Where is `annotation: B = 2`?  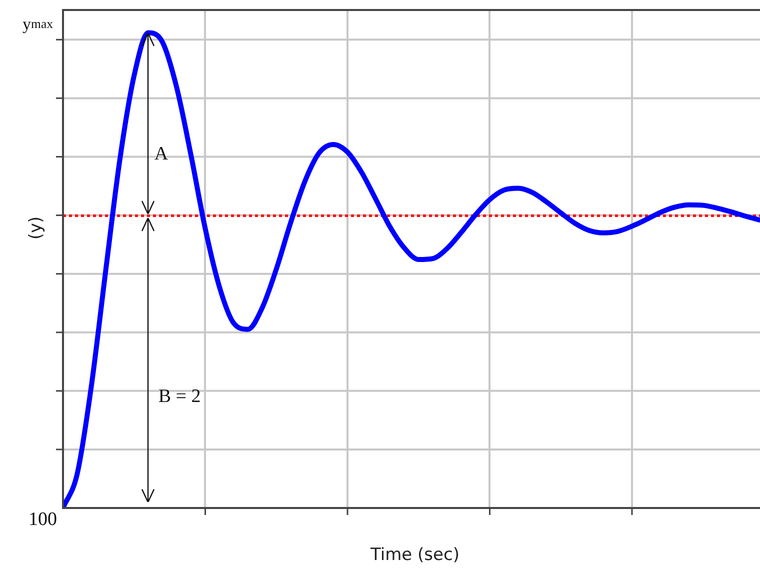 annotation: B = 2 is located at coordinates (179, 396).